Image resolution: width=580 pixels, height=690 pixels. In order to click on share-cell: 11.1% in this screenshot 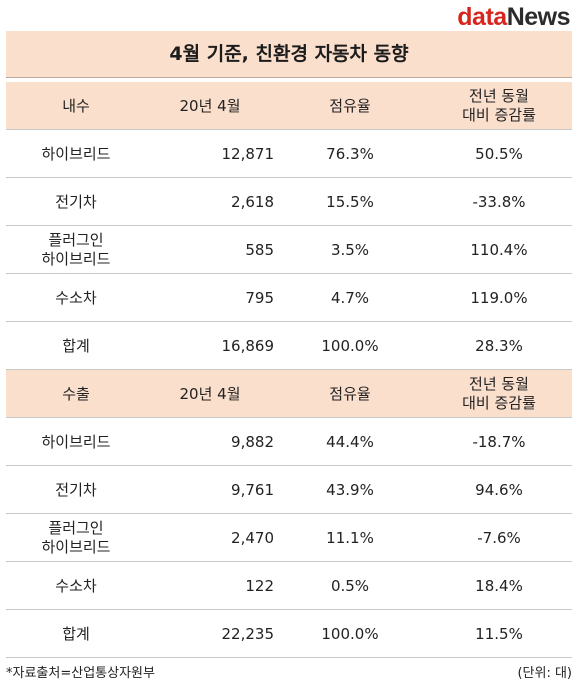, I will do `click(350, 537)`.